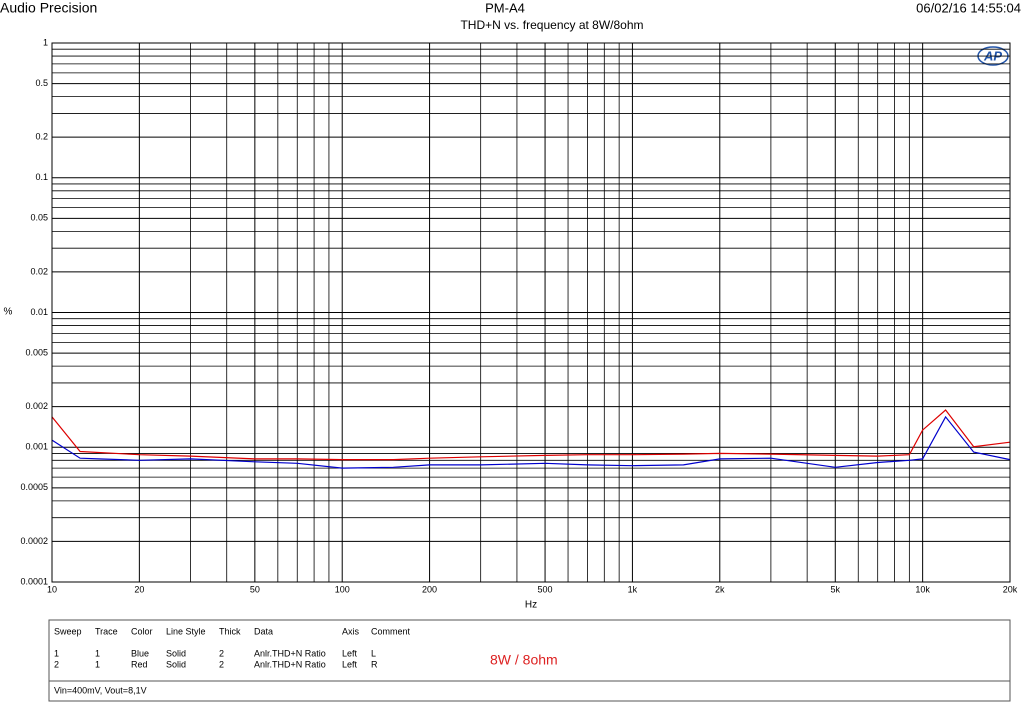 The image size is (1024, 728). I want to click on table-header: Line Style, so click(186, 631).